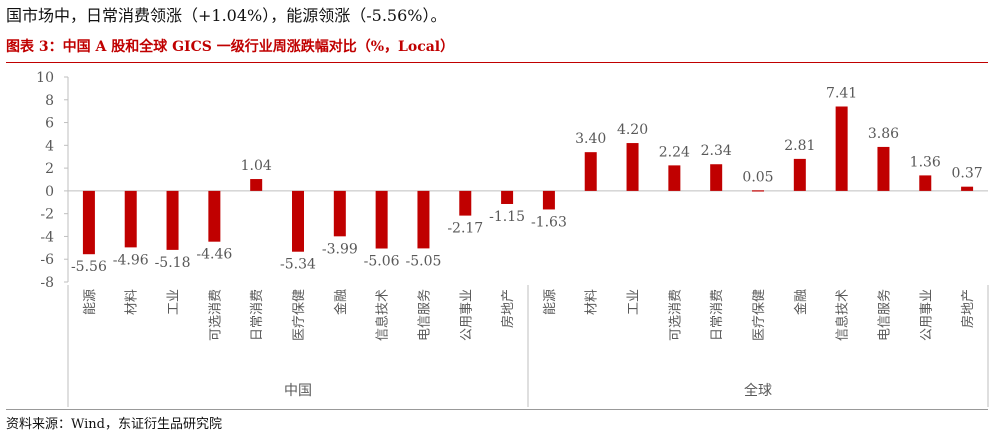  What do you see at coordinates (49, 192) in the screenshot?
I see `y-tick-label: 0` at bounding box center [49, 192].